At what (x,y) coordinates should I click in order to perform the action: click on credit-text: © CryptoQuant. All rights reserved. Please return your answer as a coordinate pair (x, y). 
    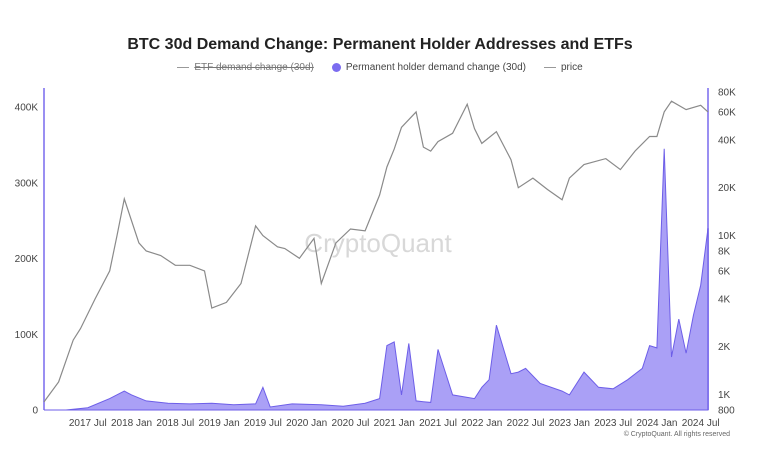
    Looking at the image, I should click on (676, 434).